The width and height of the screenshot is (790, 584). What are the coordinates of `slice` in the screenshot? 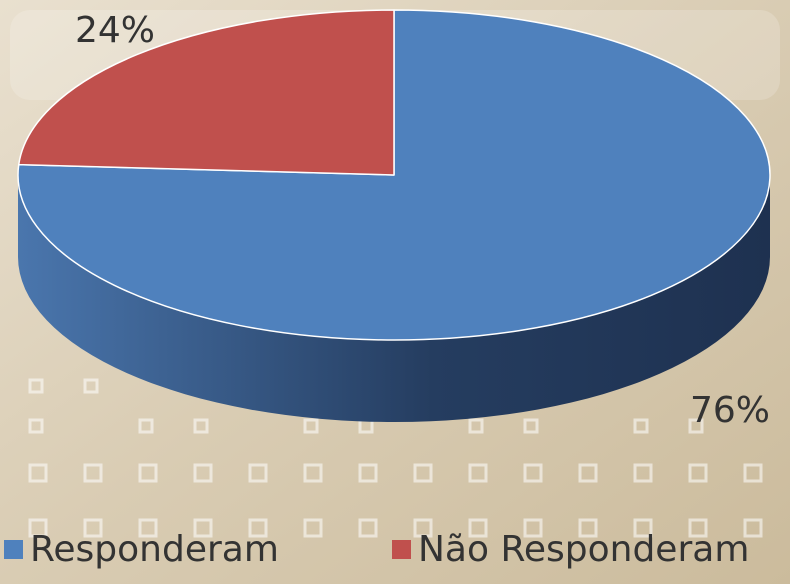 It's located at (206, 92).